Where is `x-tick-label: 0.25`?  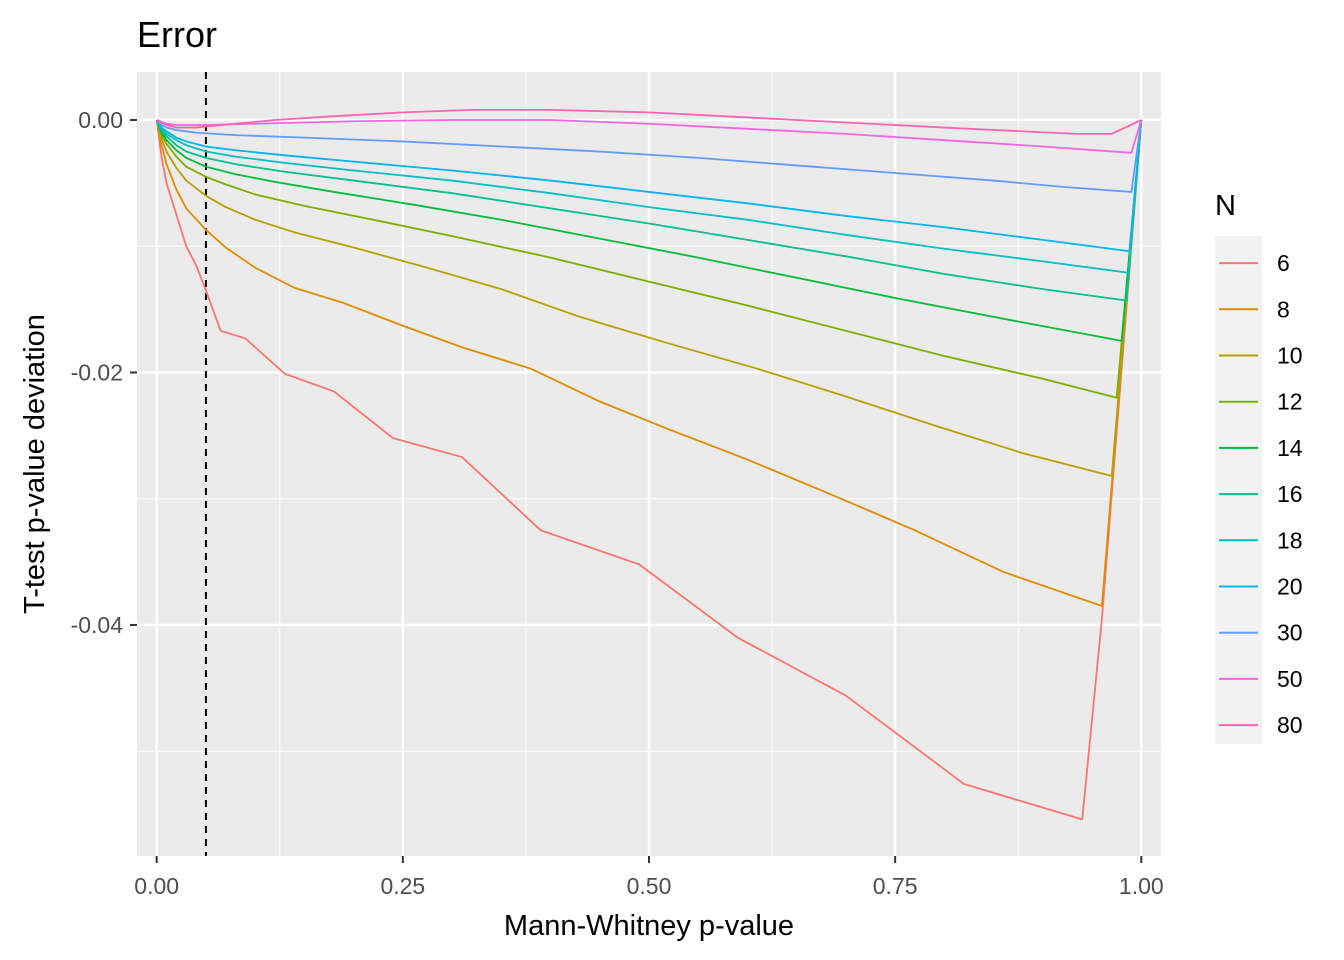 x-tick-label: 0.25 is located at coordinates (402, 886).